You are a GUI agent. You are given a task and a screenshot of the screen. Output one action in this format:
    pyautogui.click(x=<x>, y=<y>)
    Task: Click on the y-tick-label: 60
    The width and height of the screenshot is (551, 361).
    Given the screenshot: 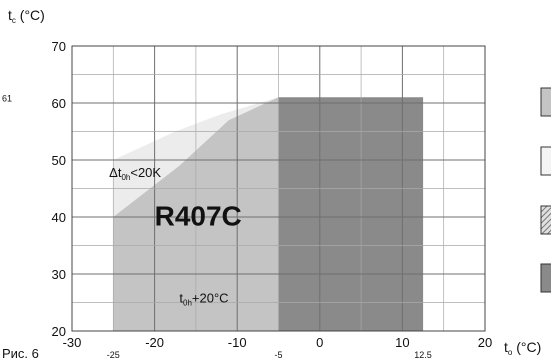 What is the action you would take?
    pyautogui.click(x=59, y=103)
    